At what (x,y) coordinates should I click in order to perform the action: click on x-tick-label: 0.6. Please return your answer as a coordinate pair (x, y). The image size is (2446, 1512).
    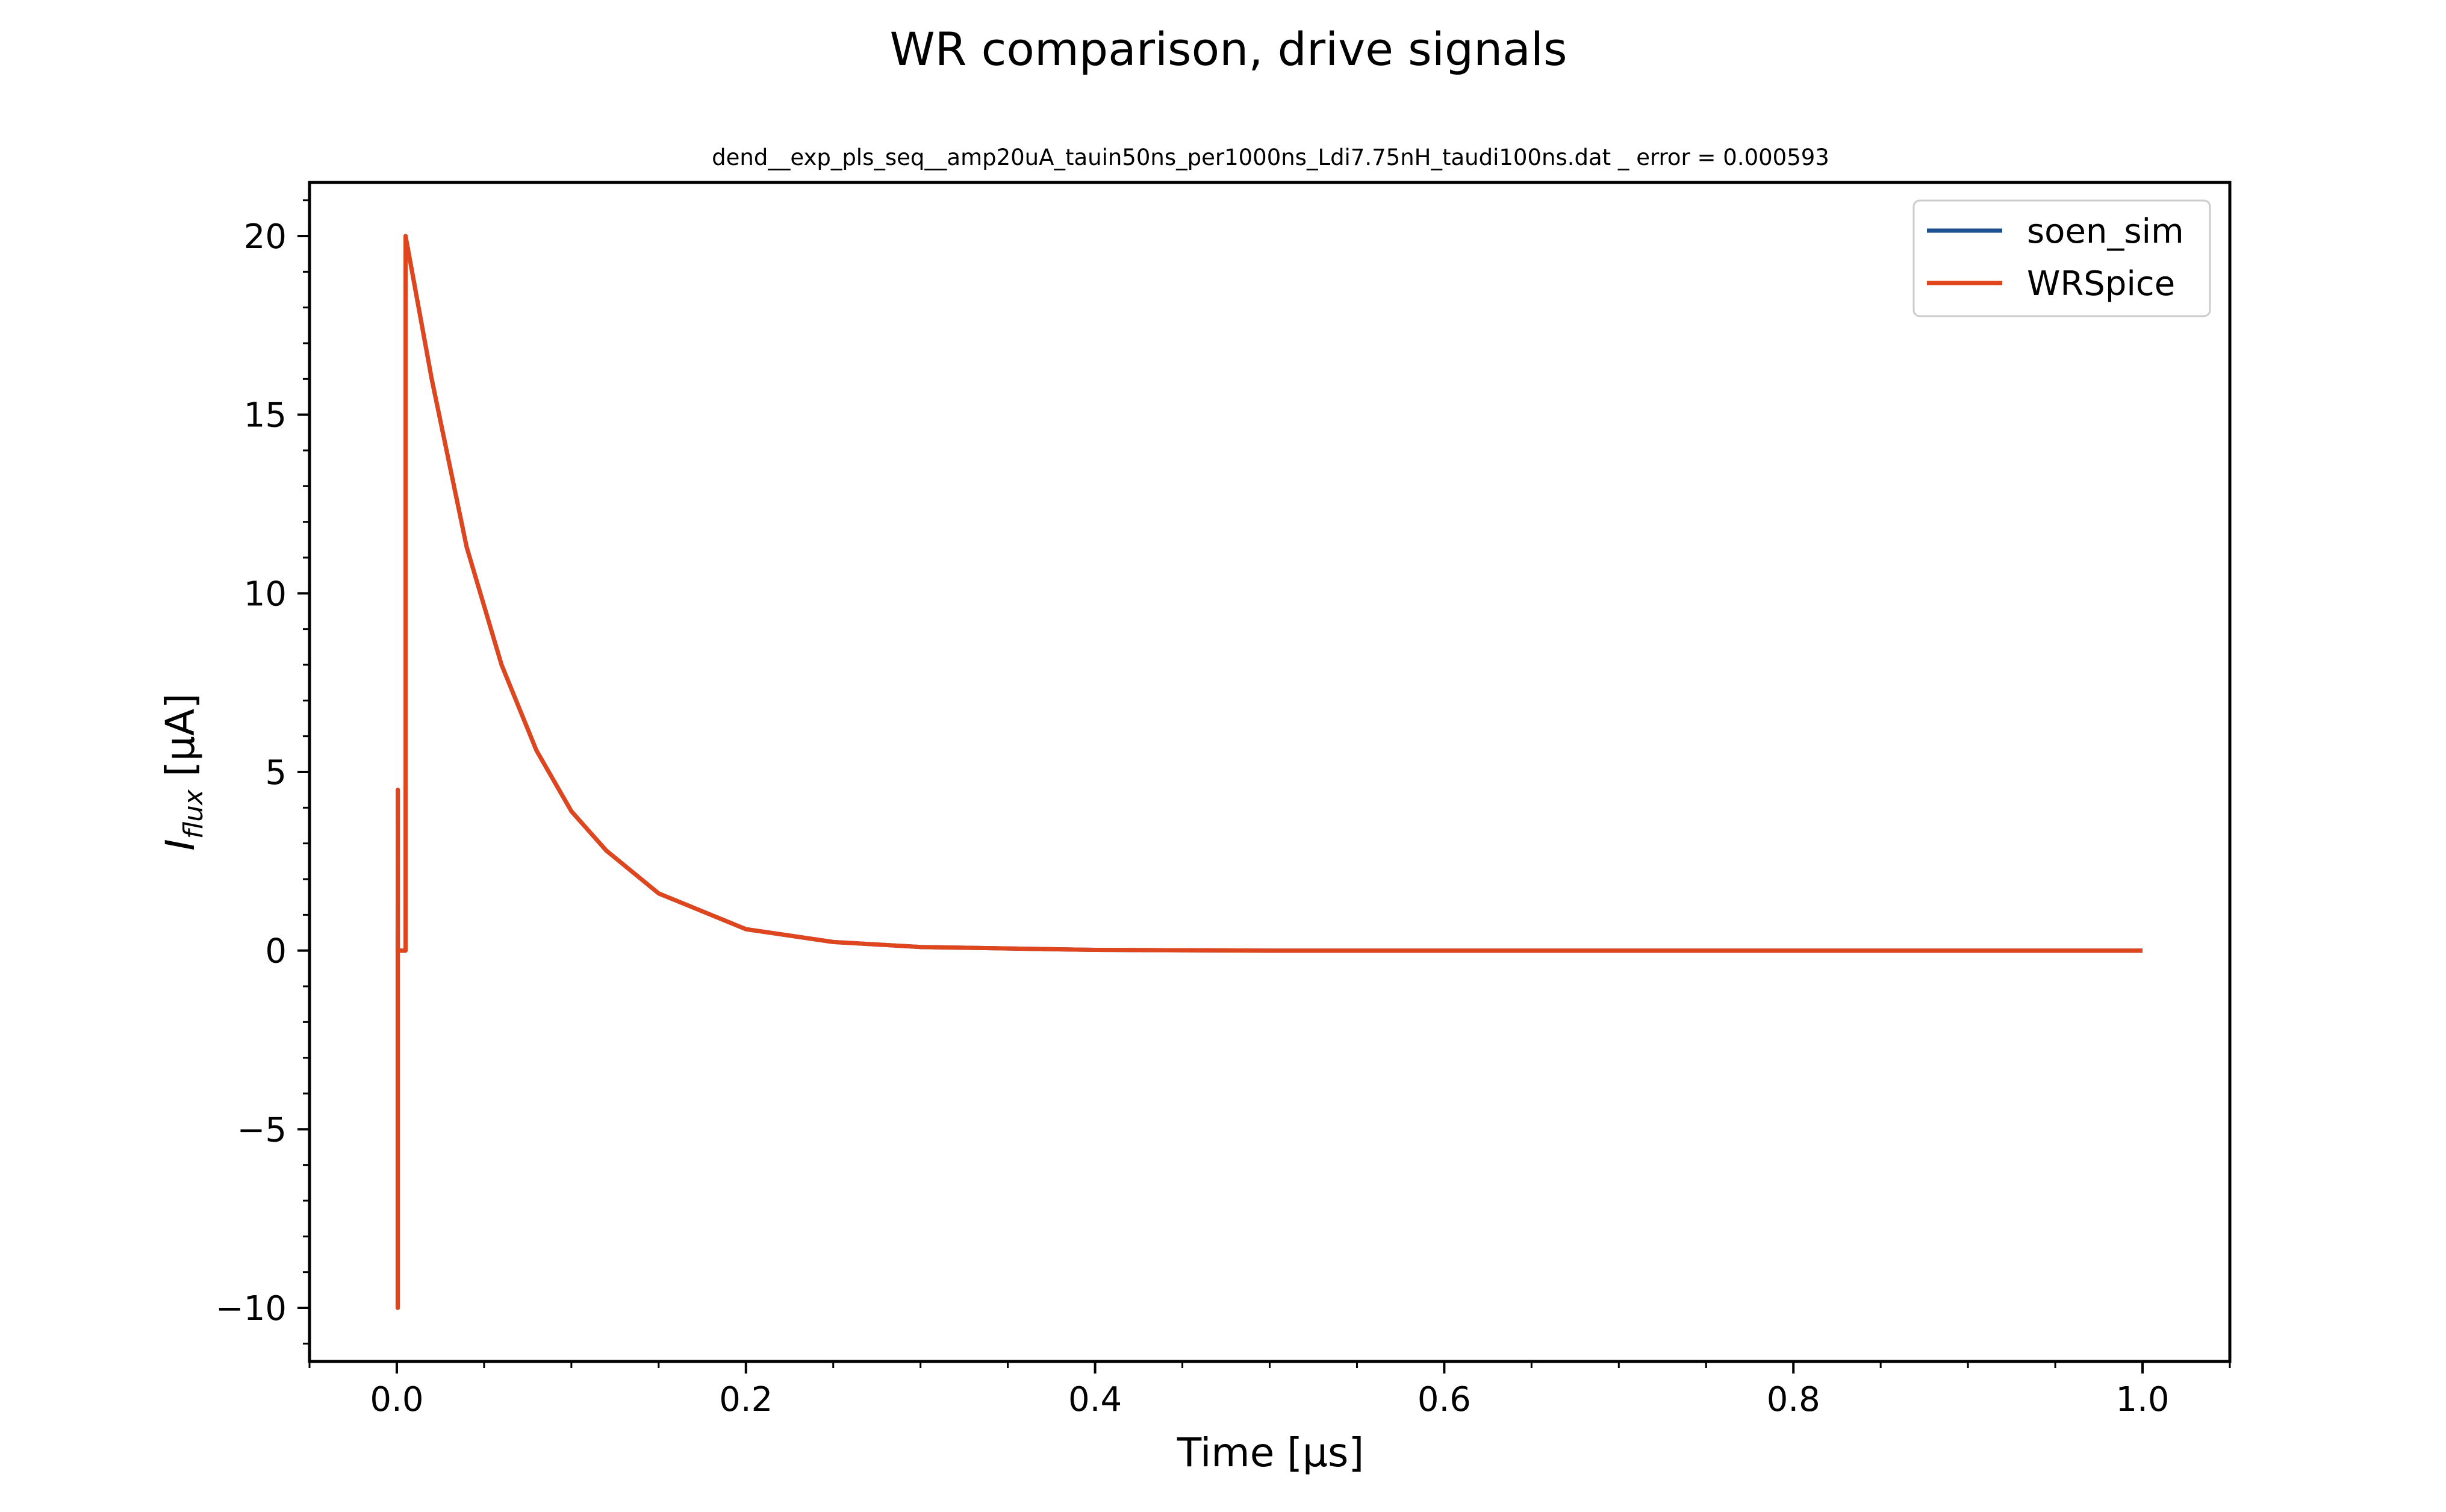
    Looking at the image, I should click on (1444, 1400).